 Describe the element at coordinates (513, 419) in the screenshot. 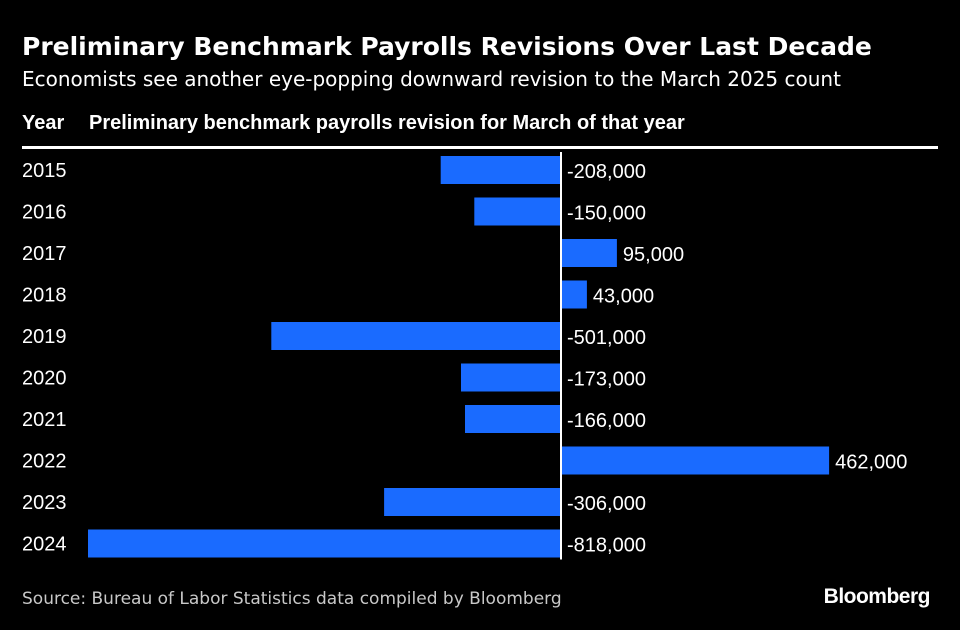

I see `bar-2021` at that location.